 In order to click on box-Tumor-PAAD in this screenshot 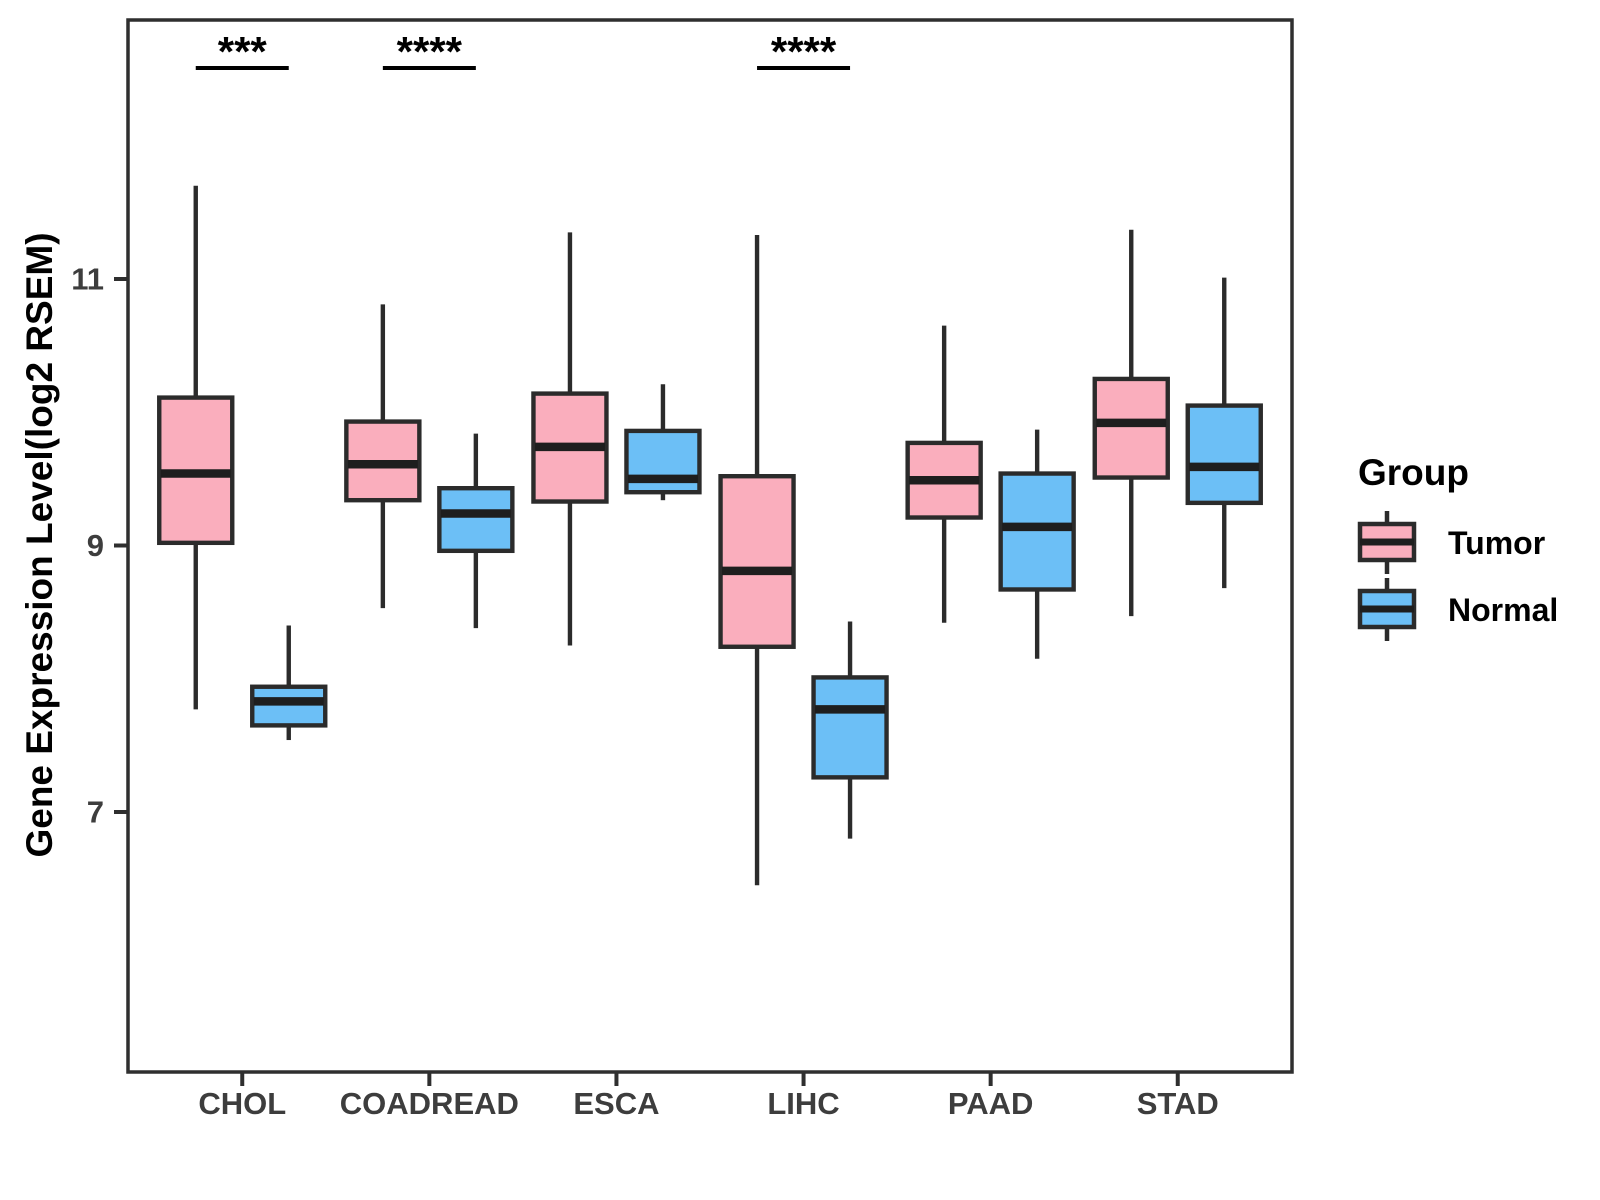, I will do `click(944, 474)`.